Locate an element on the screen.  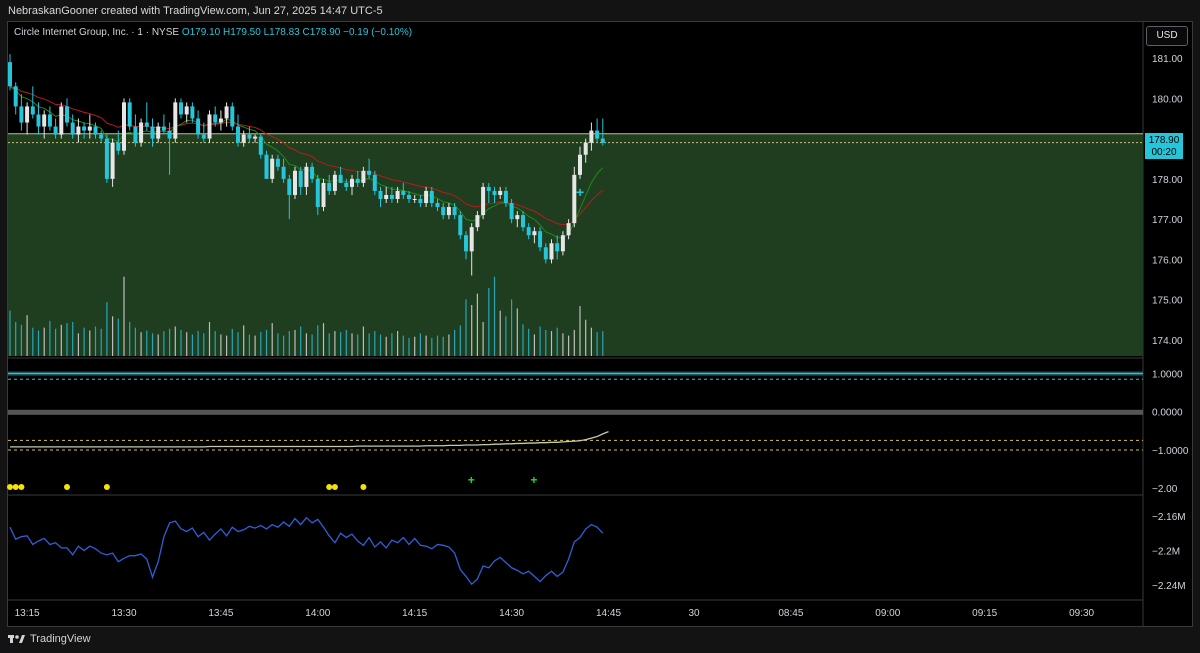
cvd-layer is located at coordinates (306, 551).